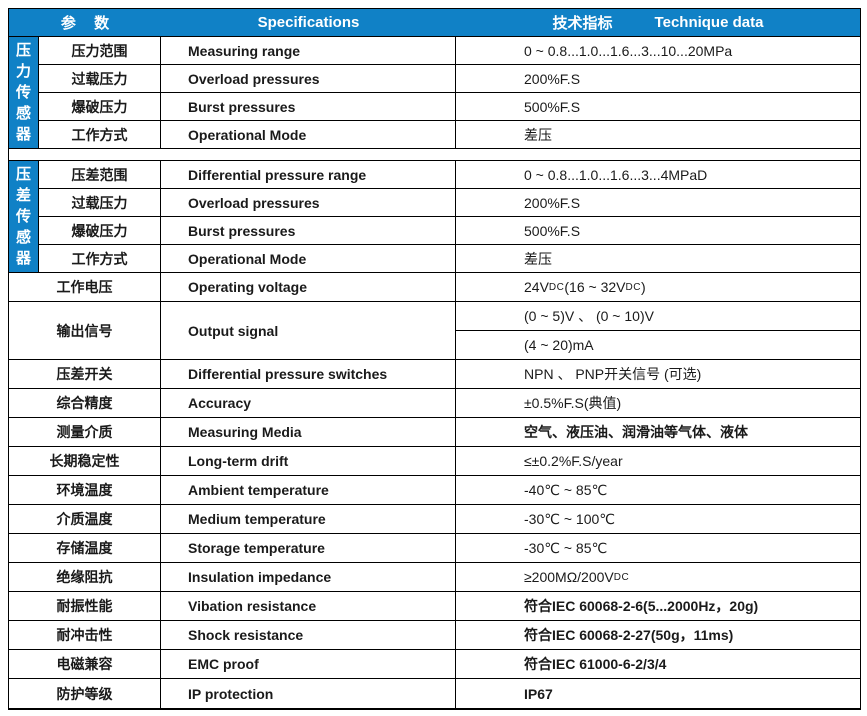 This screenshot has height=716, width=867. Describe the element at coordinates (658, 287) in the screenshot. I see `tech-value: 24V DC (16 ~ 32V DC)` at that location.